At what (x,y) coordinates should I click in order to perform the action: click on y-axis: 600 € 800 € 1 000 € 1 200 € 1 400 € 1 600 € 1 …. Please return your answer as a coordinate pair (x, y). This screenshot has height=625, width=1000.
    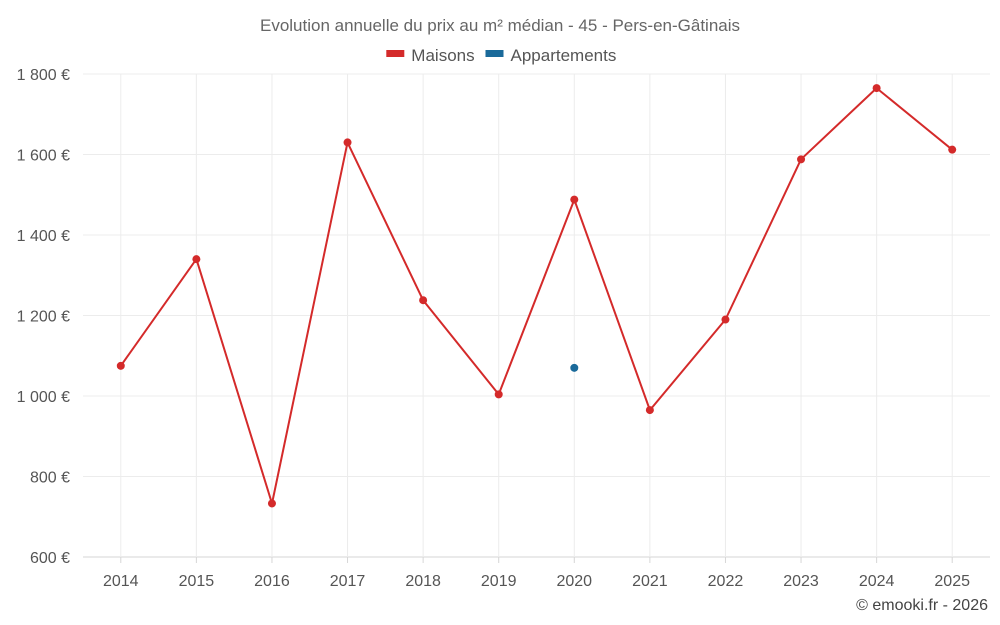
    Looking at the image, I should click on (43, 317).